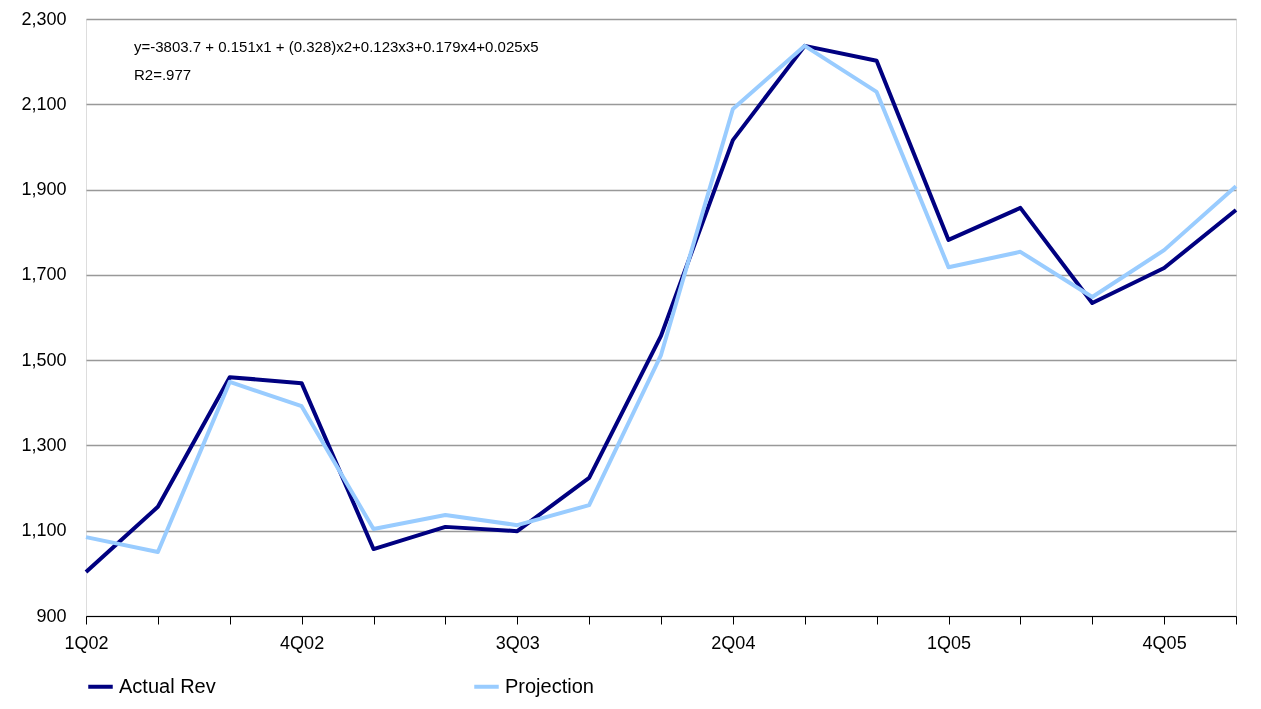 The width and height of the screenshot is (1261, 709). I want to click on y-tick-label: 1,500, so click(44, 359).